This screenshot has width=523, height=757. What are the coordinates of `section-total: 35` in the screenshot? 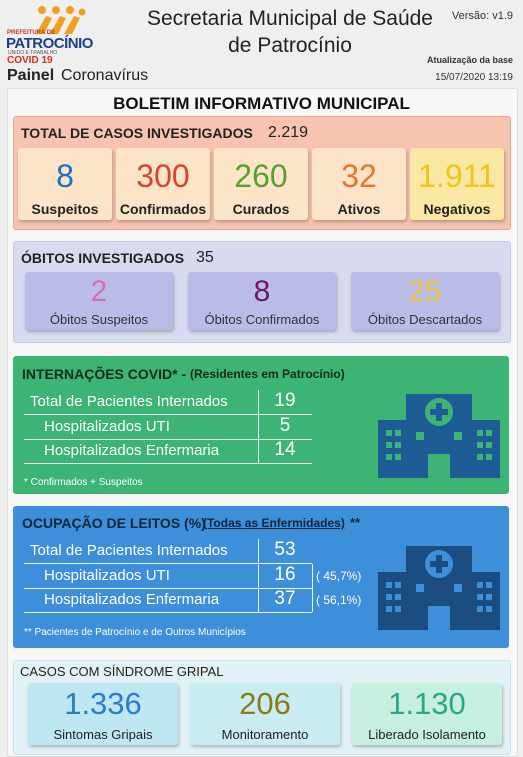 It's located at (205, 257).